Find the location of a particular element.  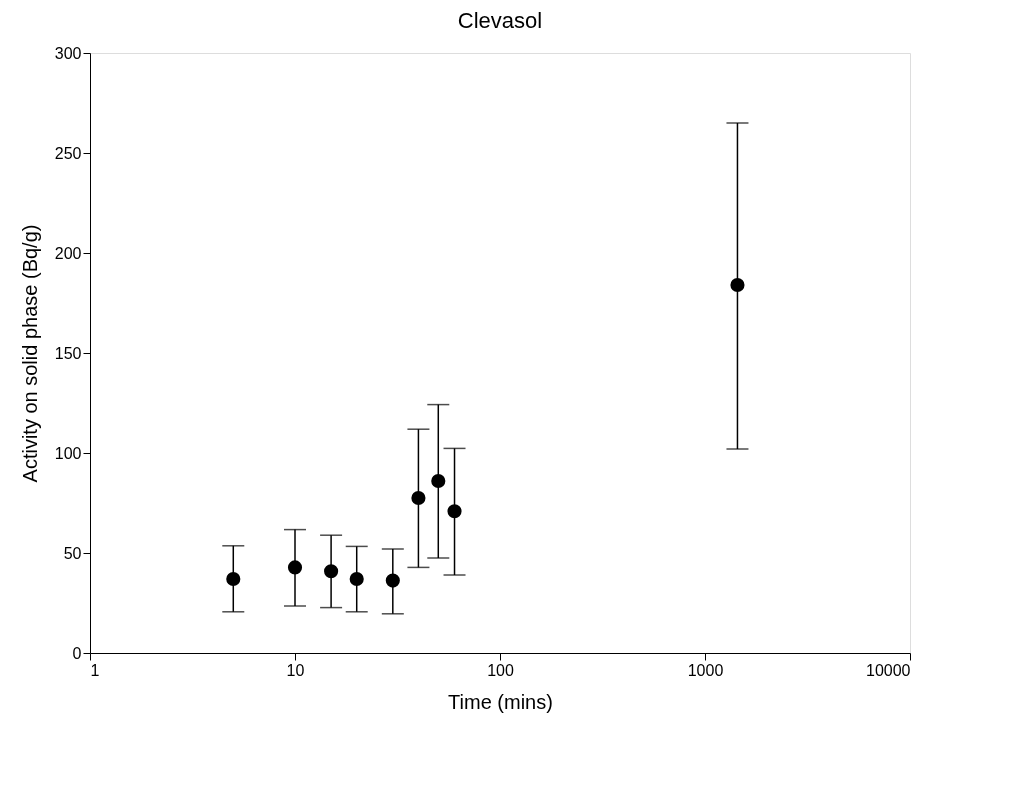

x-axis-title: Time (mins) is located at coordinates (500, 701).